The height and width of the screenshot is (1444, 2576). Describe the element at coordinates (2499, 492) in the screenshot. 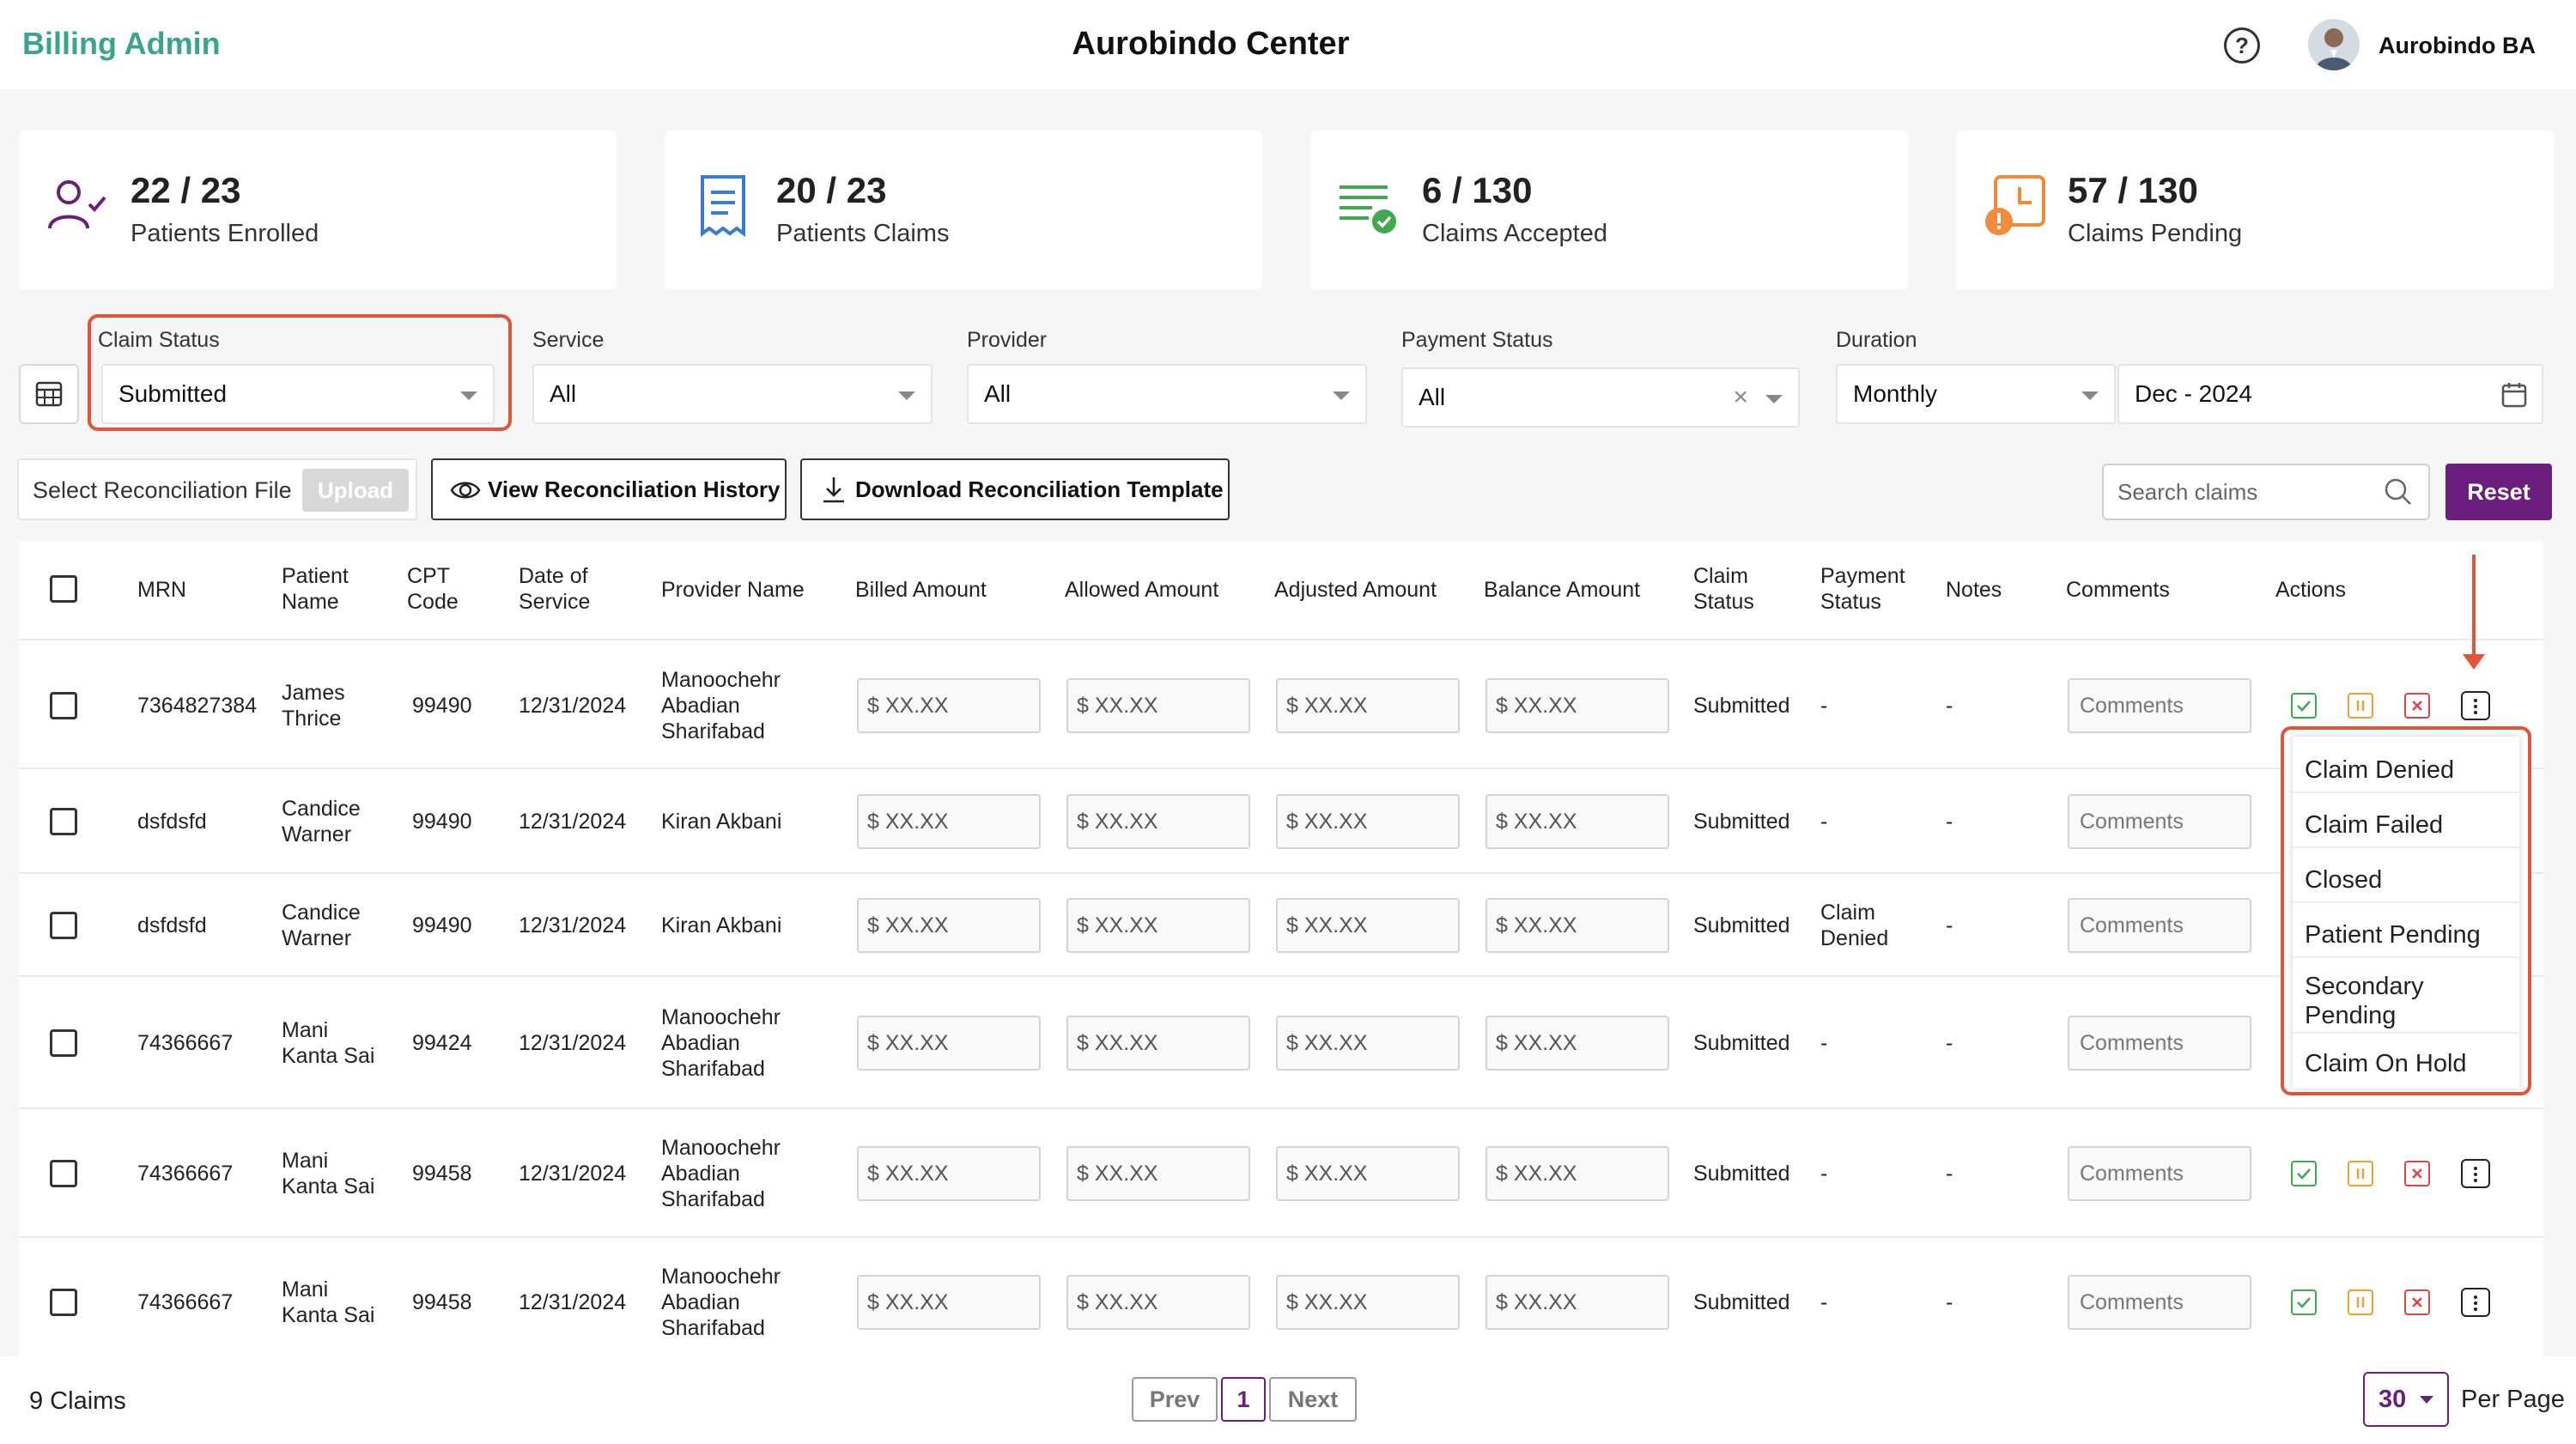

I see `reset-button: Reset` at that location.